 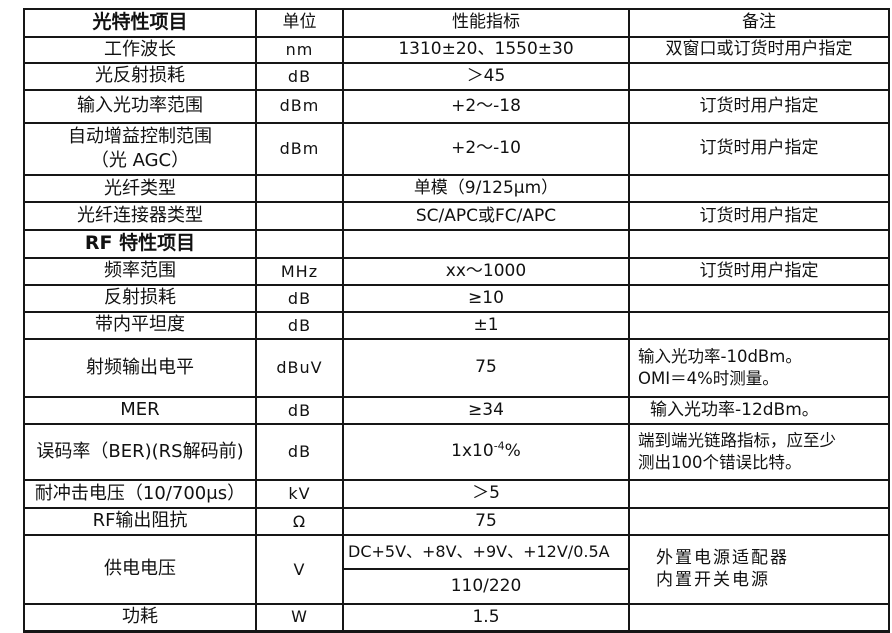 What do you see at coordinates (486, 272) in the screenshot?
I see `spec-cell: xx～1000` at bounding box center [486, 272].